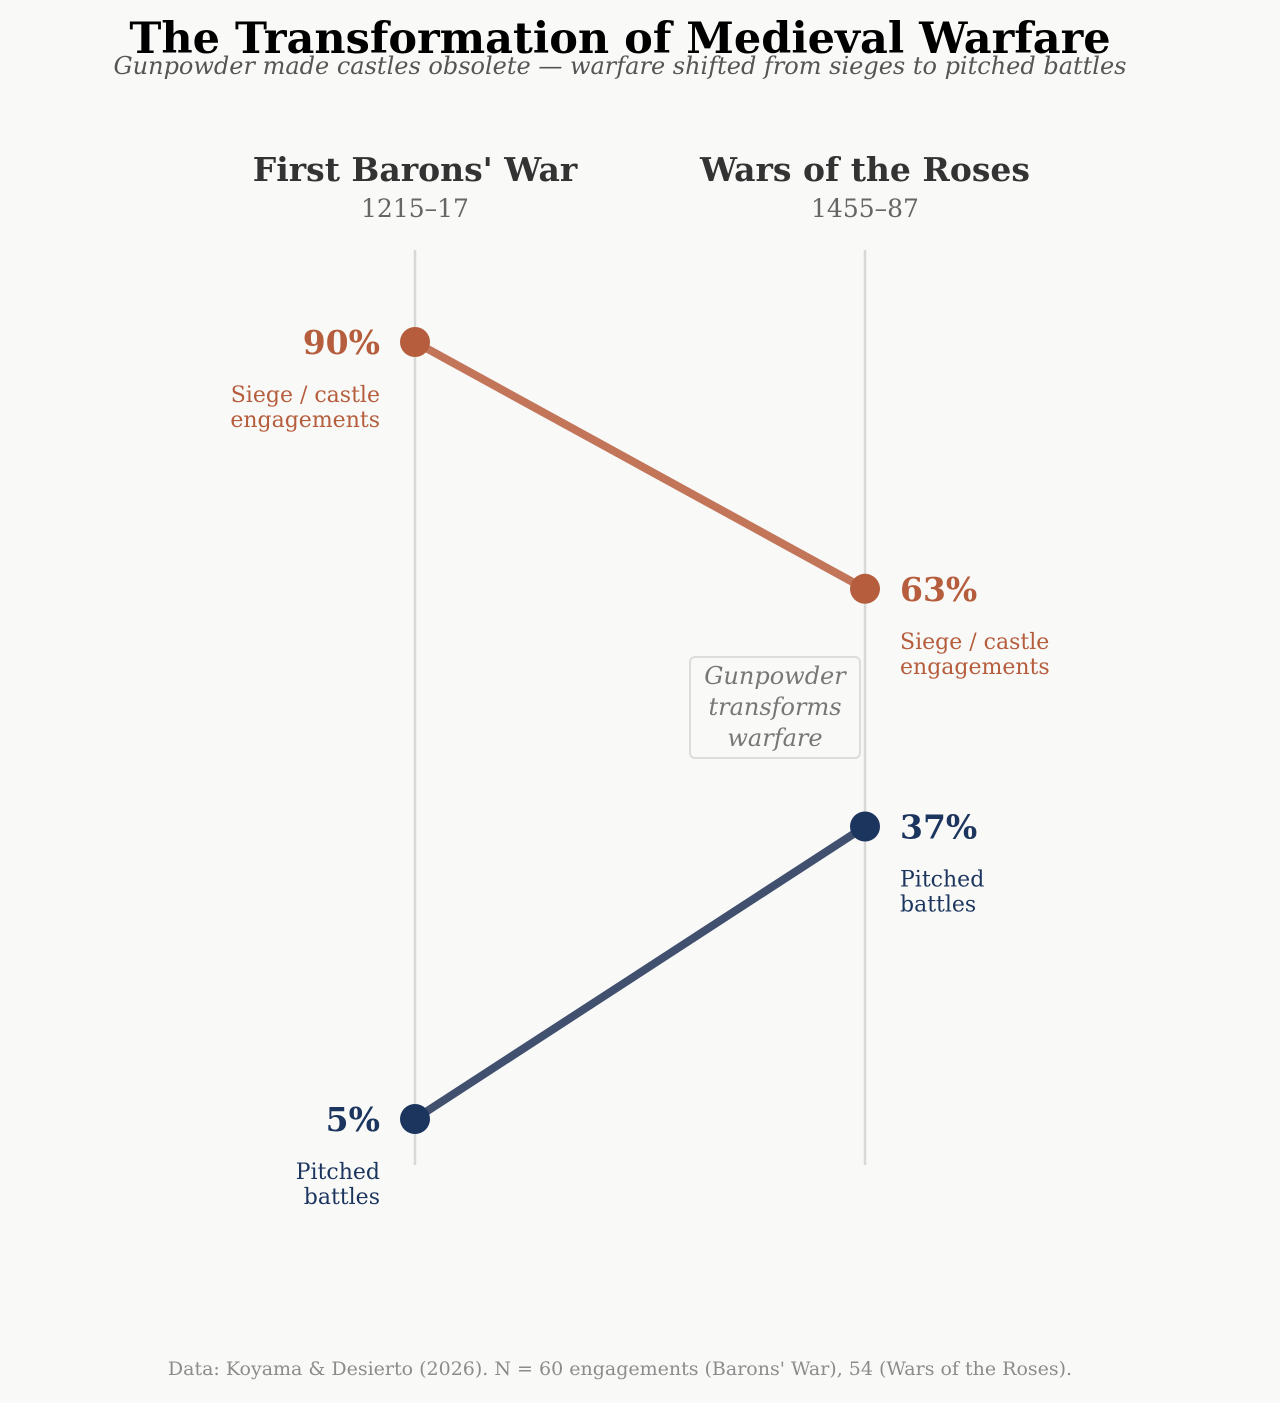  I want to click on series-label-pitched-1: Pitched, so click(942, 879).